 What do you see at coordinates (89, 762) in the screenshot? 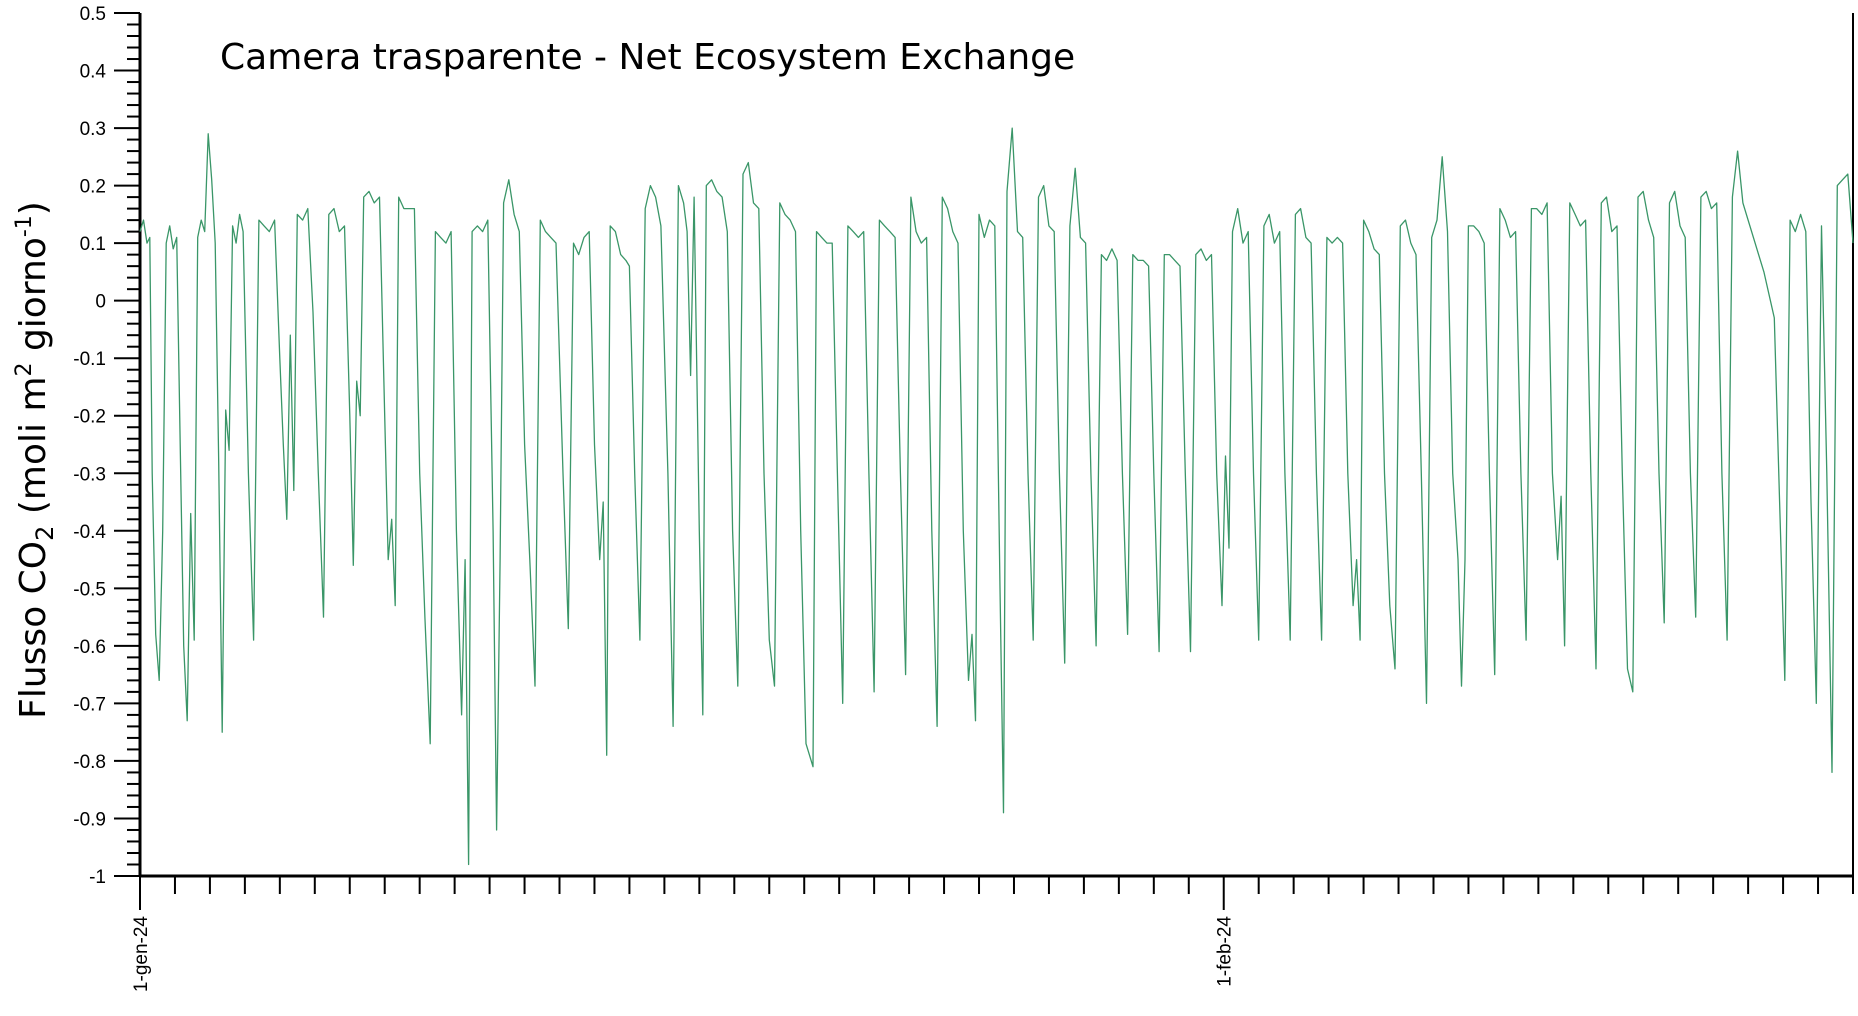
I see `y-tick-label: -0.8` at bounding box center [89, 762].